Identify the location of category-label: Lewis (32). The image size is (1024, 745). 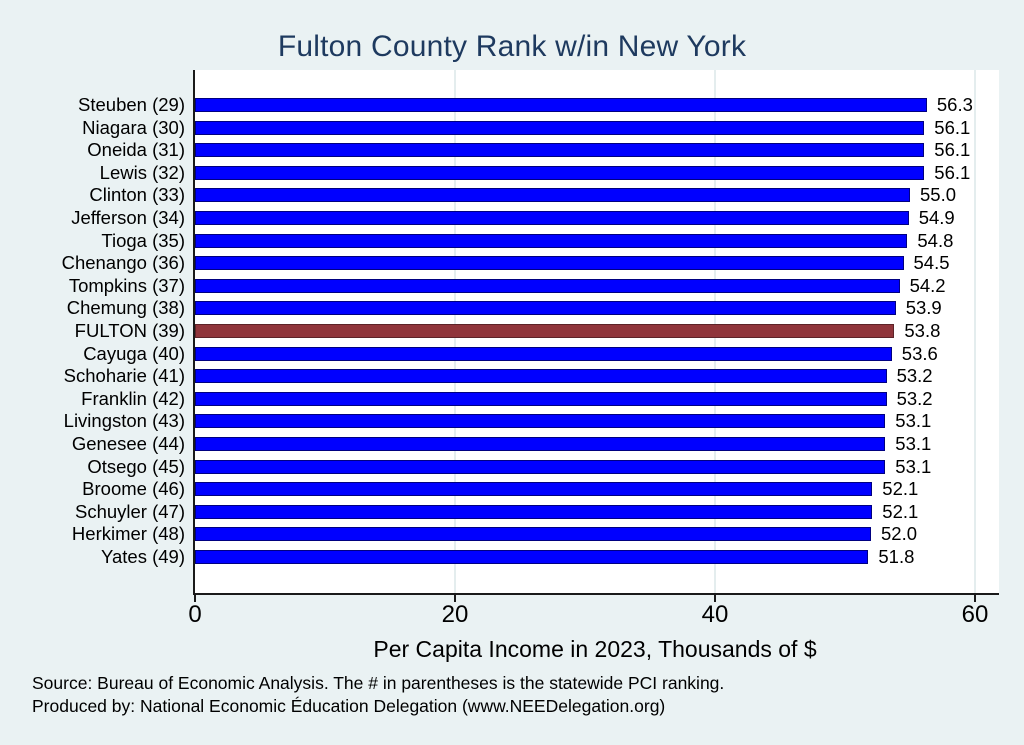
(142, 172).